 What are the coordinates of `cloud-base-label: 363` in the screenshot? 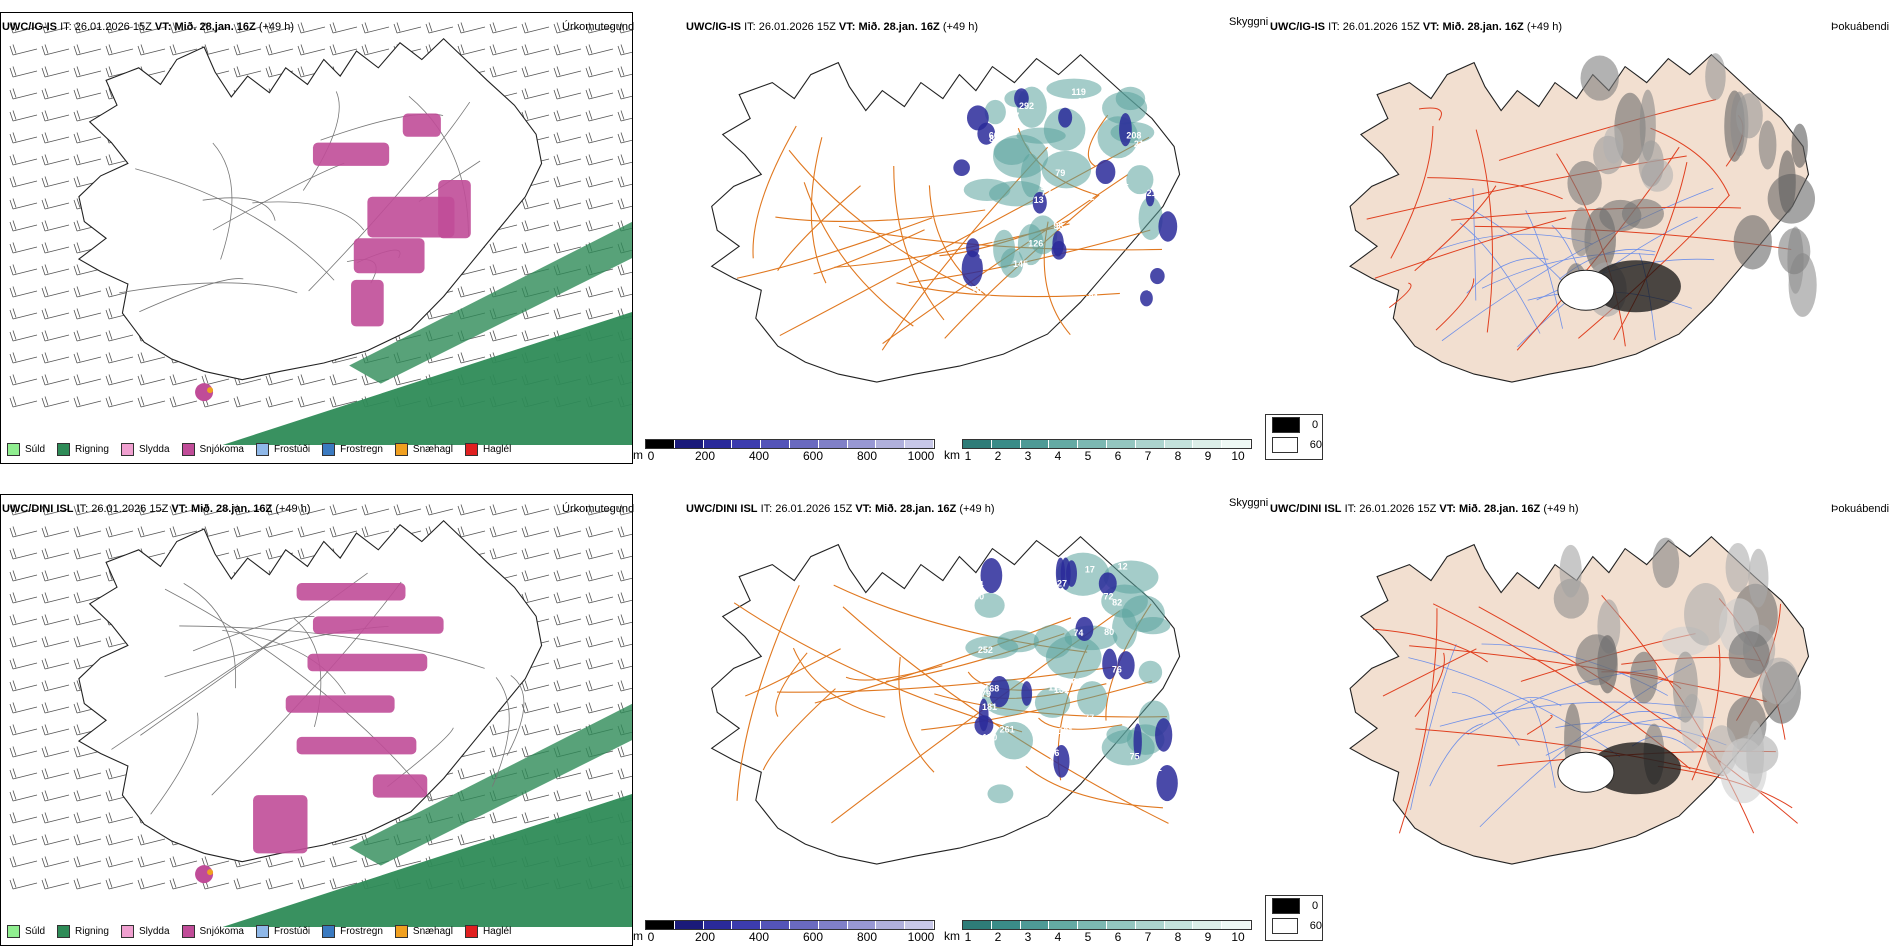 It's located at (1077, 750).